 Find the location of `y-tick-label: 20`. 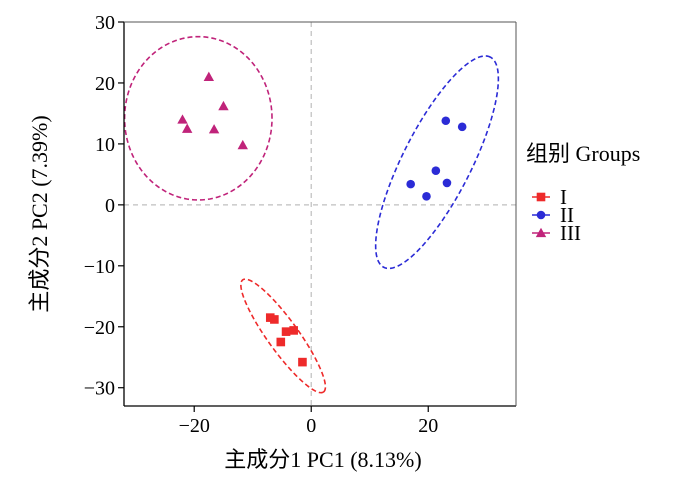

y-tick-label: 20 is located at coordinates (105, 84).